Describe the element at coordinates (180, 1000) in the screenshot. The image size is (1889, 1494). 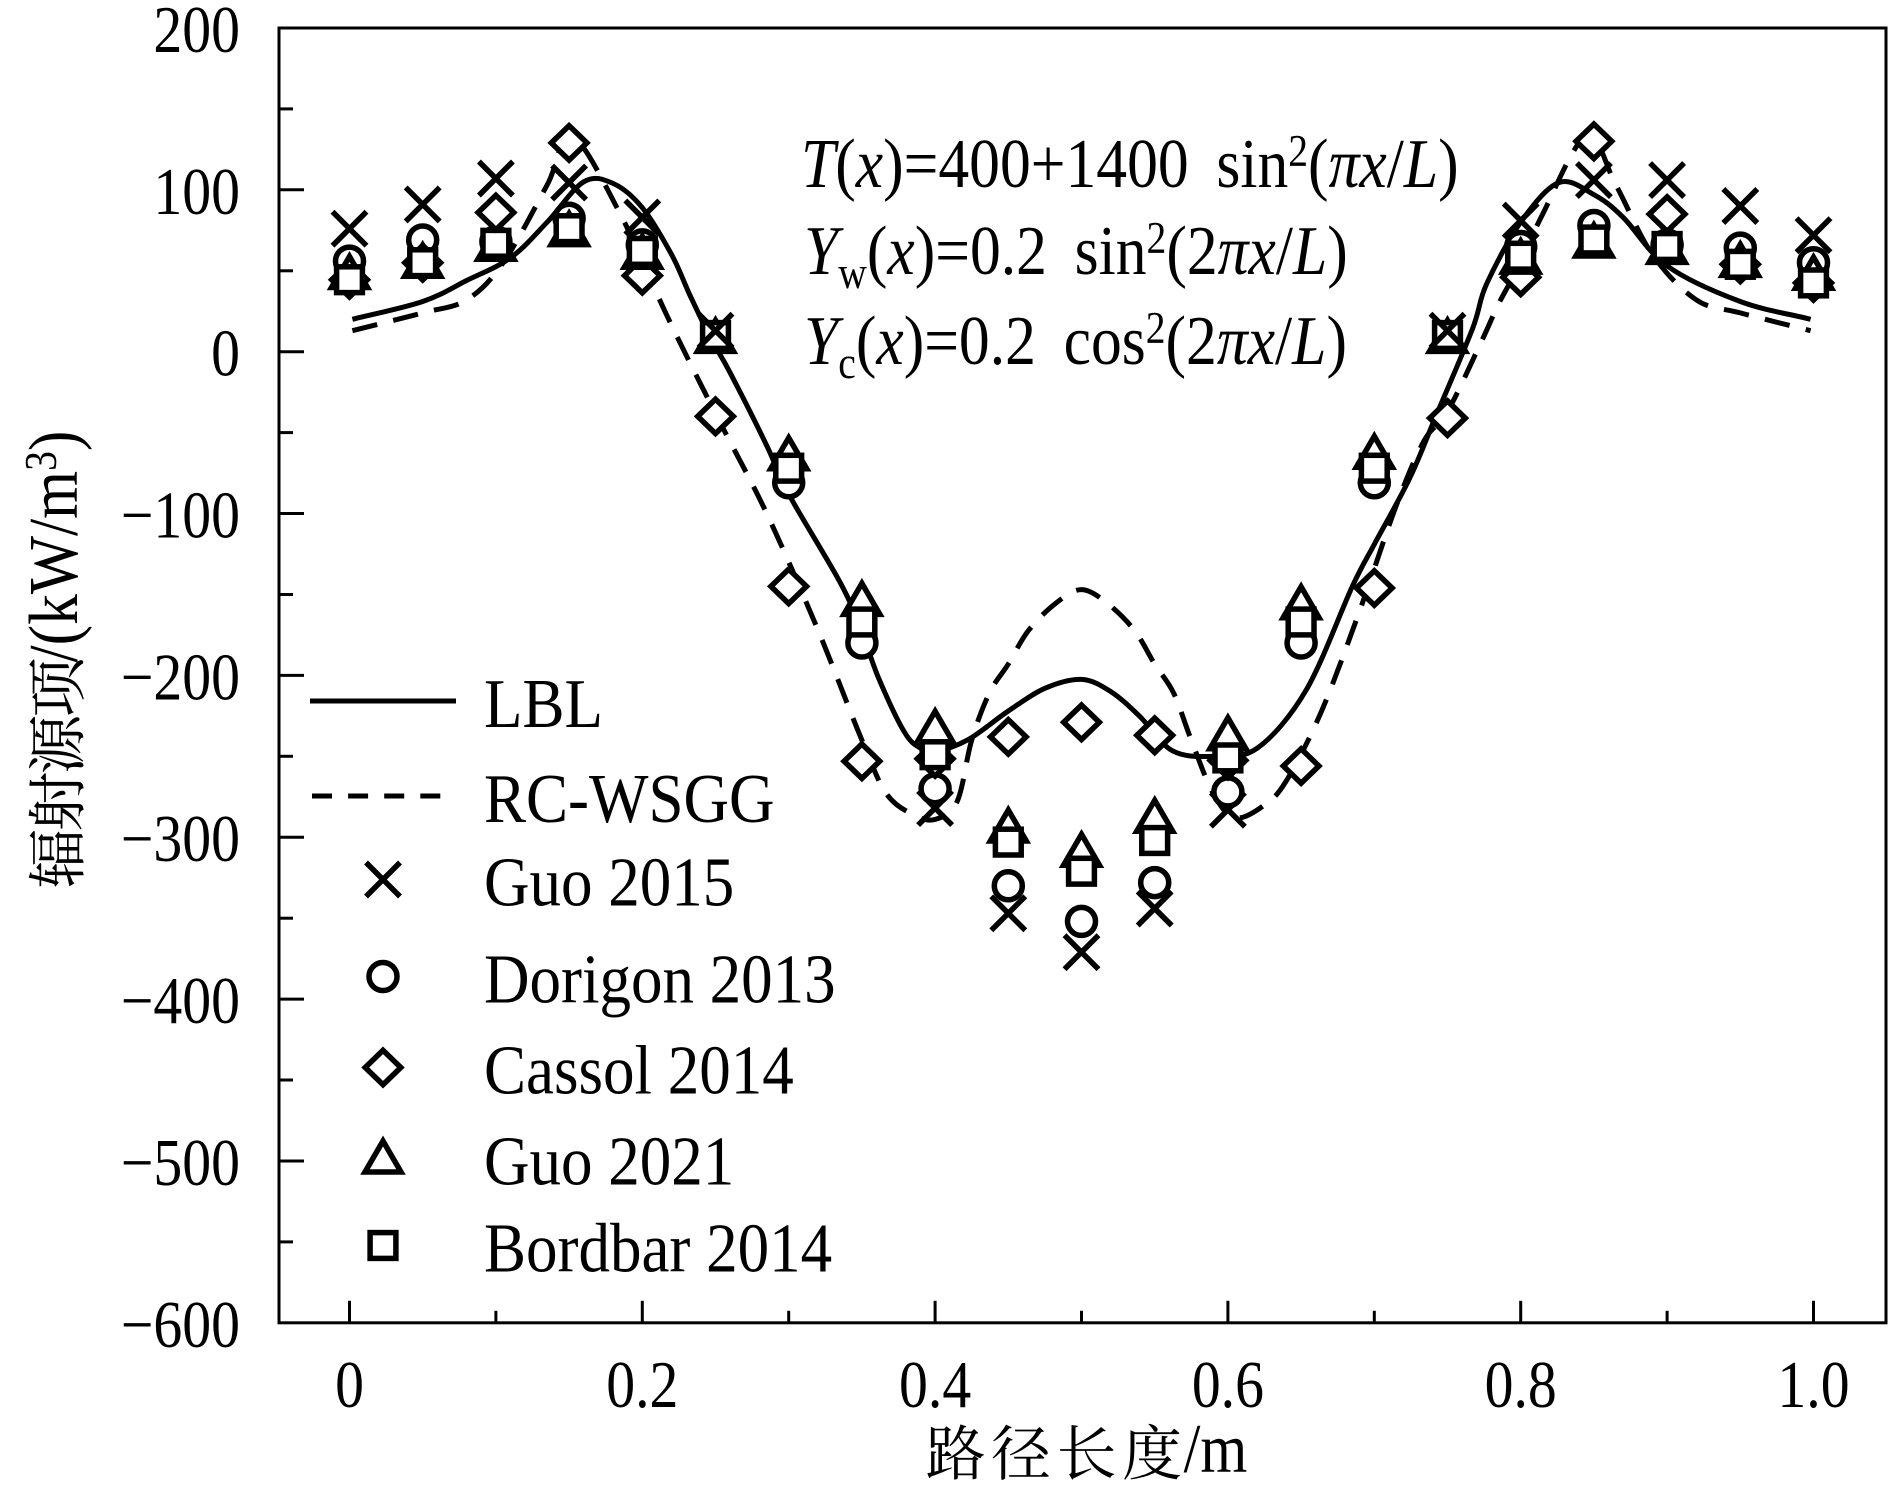
I see `svg-text: −400` at that location.